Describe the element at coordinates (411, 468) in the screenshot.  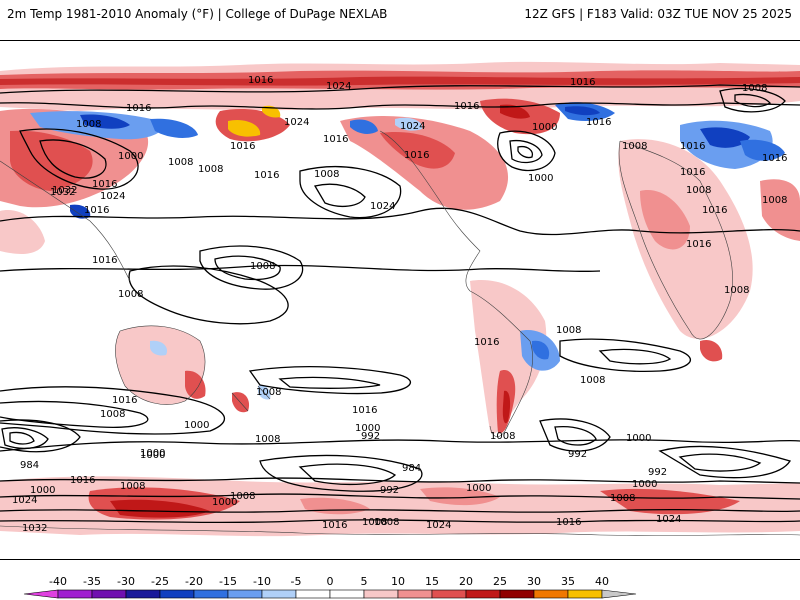
I see `contour-label: 984` at that location.